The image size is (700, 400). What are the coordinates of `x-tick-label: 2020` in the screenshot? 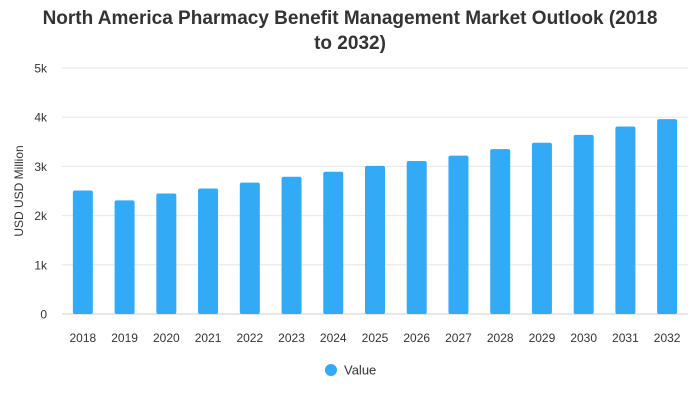 It's located at (166, 338).